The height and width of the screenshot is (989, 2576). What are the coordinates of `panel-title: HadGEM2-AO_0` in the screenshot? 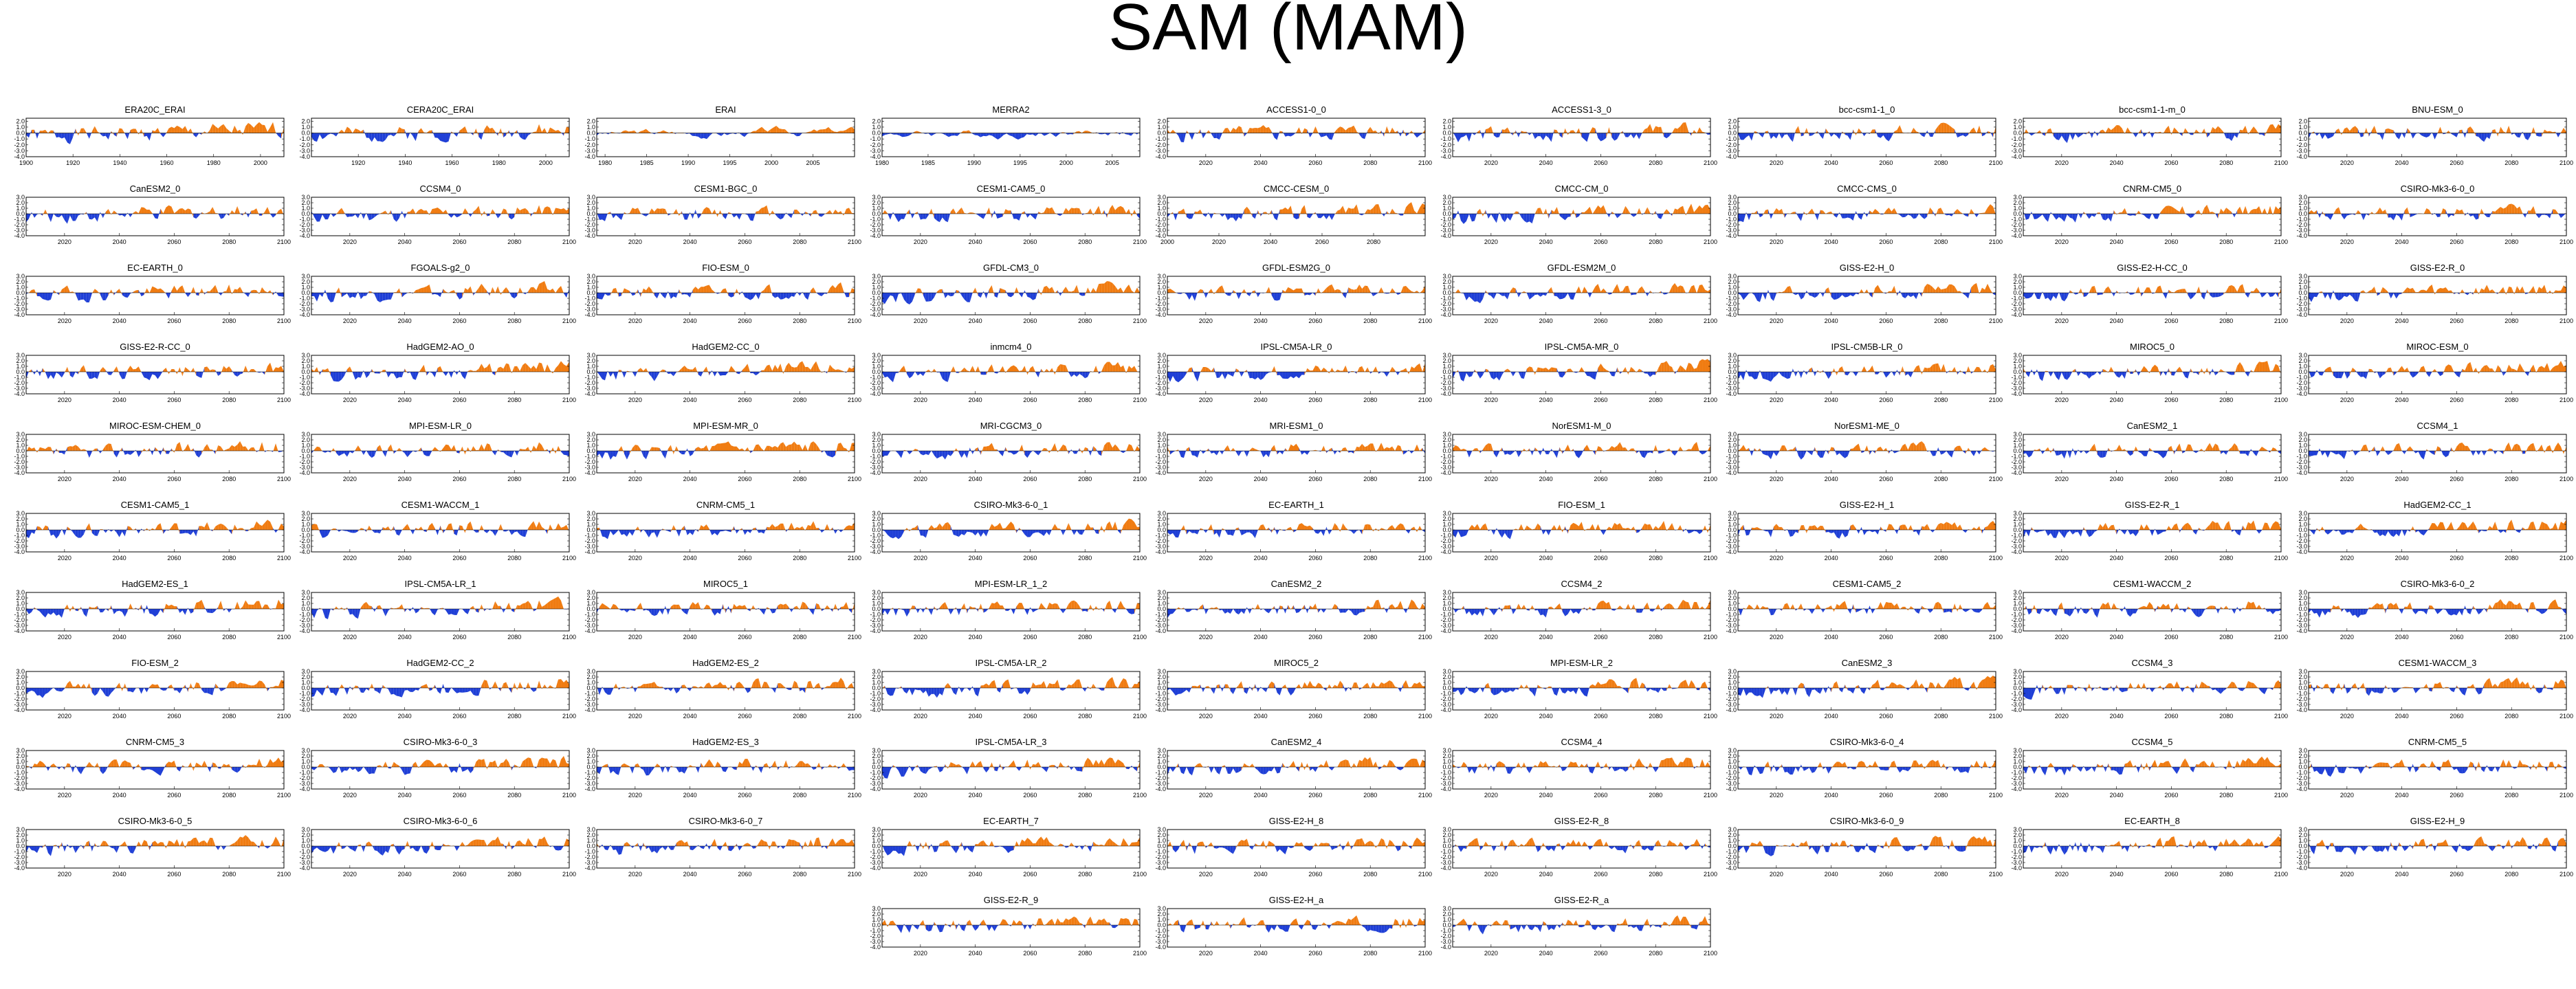 It's located at (440, 347).